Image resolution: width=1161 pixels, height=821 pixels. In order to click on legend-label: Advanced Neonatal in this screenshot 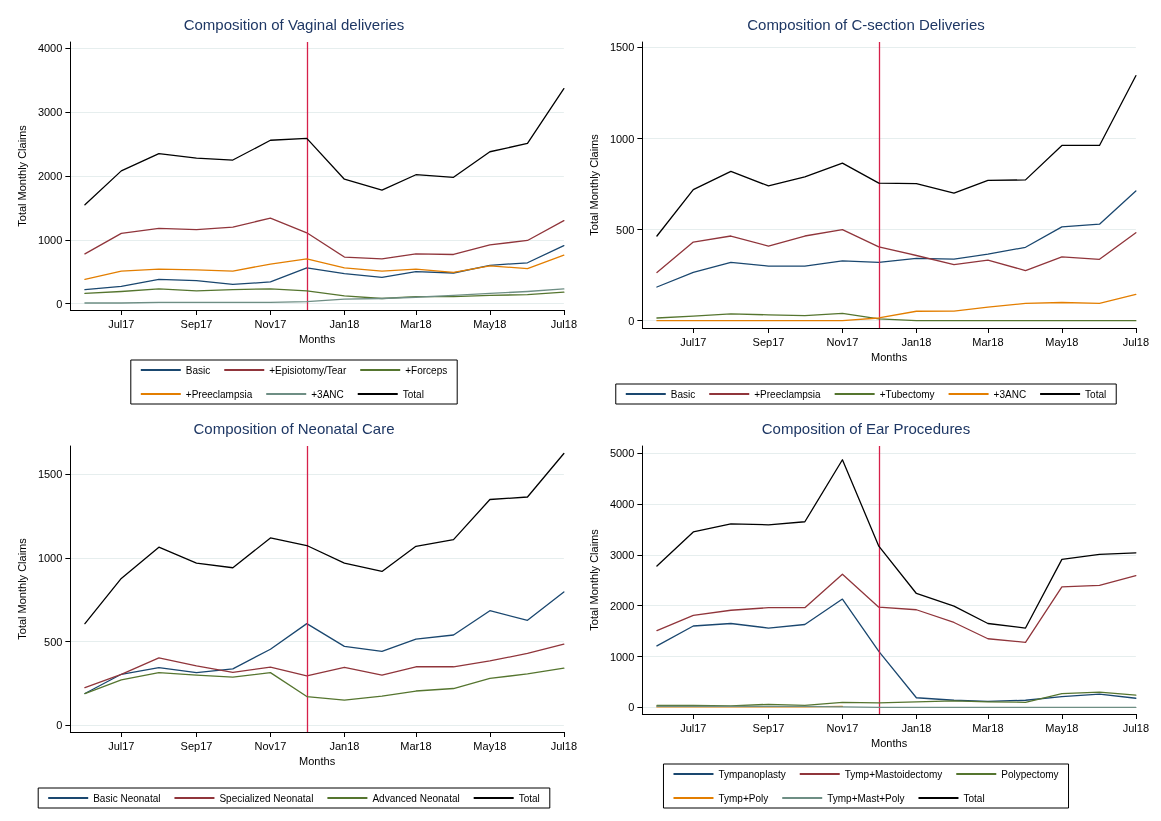, I will do `click(416, 798)`.